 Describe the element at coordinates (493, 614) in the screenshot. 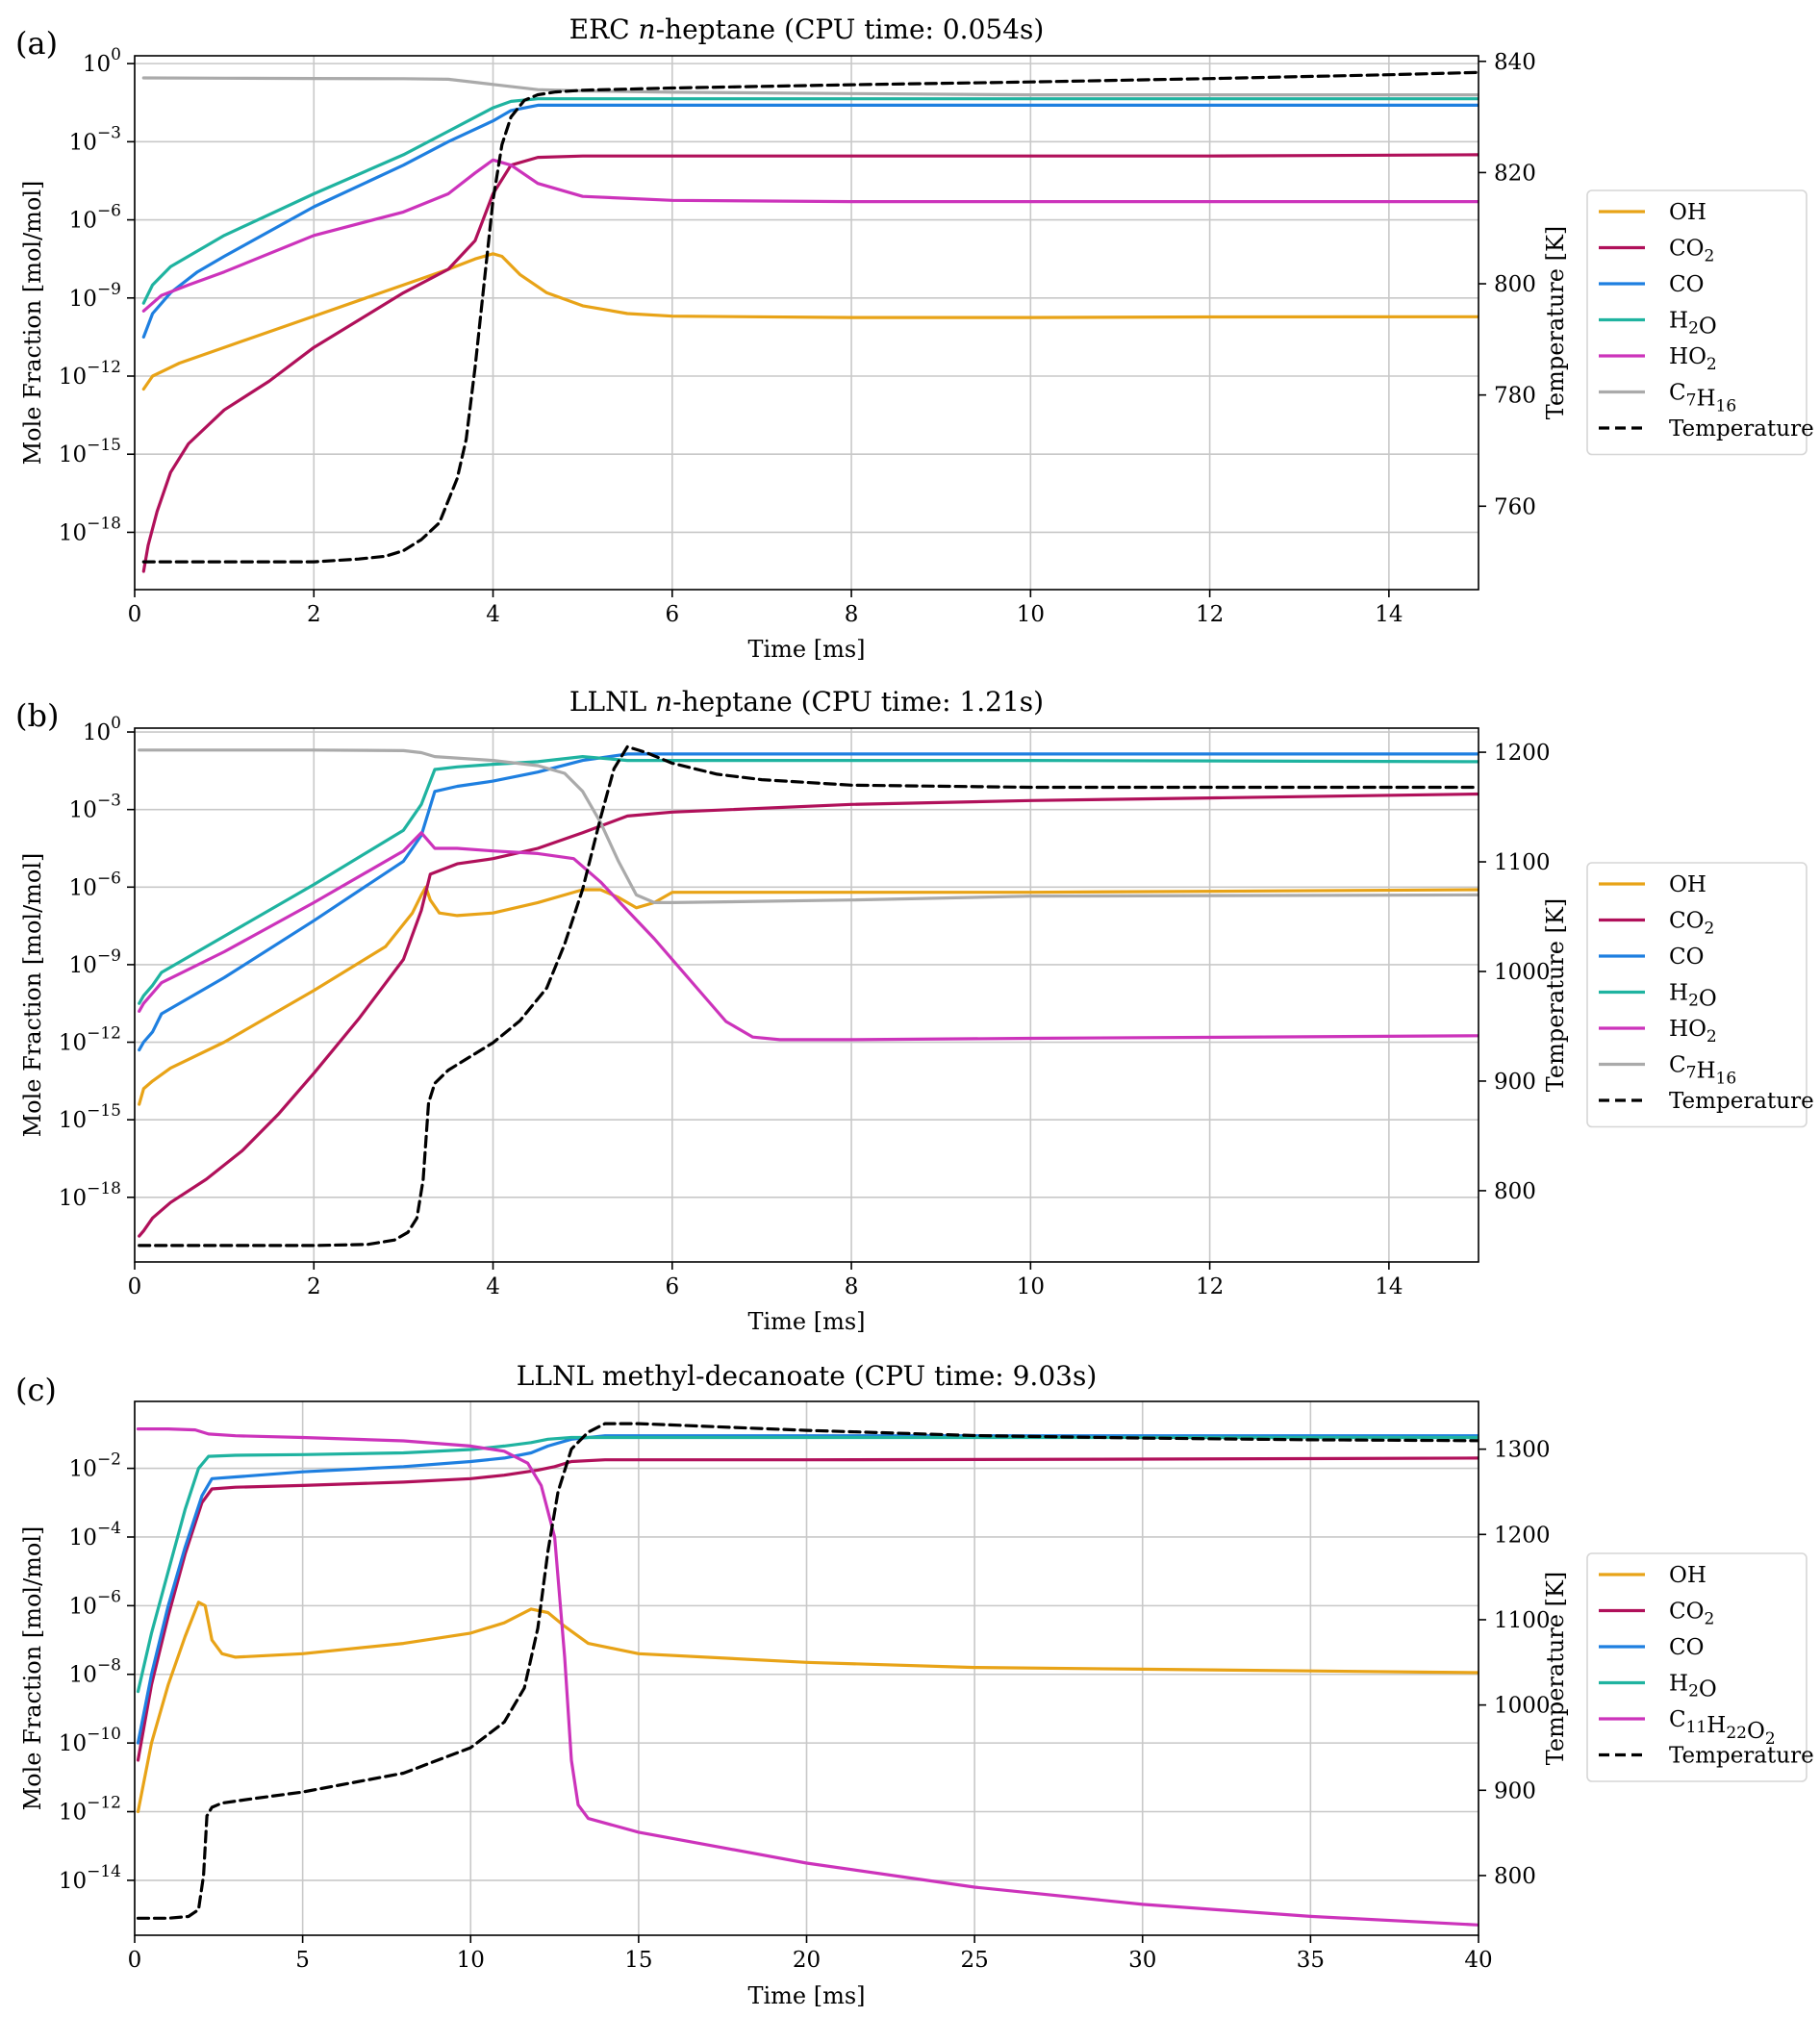

I see `x-tick-label: 4` at that location.